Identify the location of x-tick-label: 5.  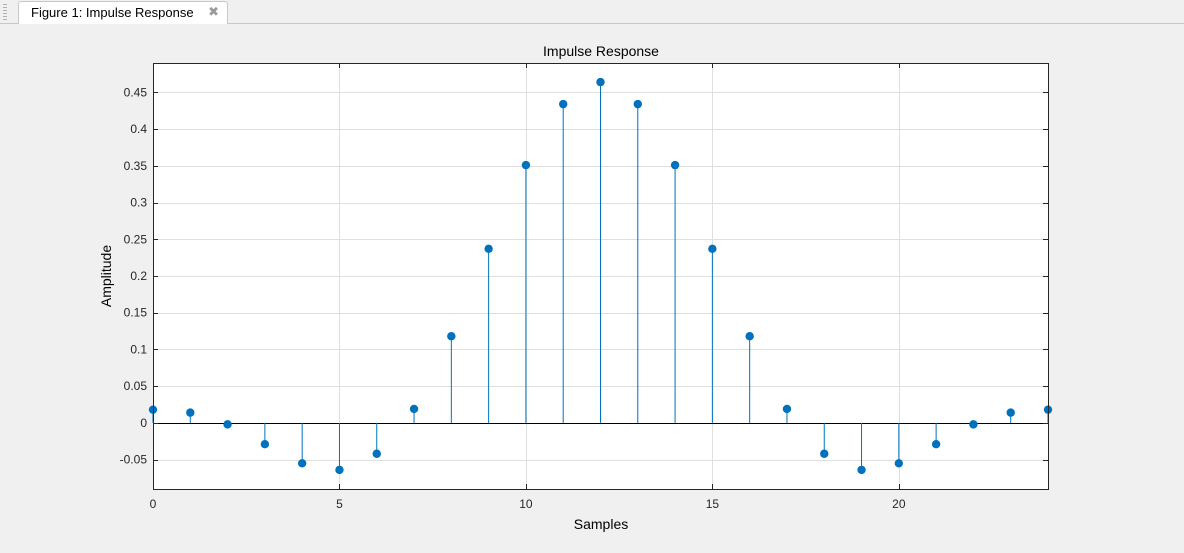
(339, 504).